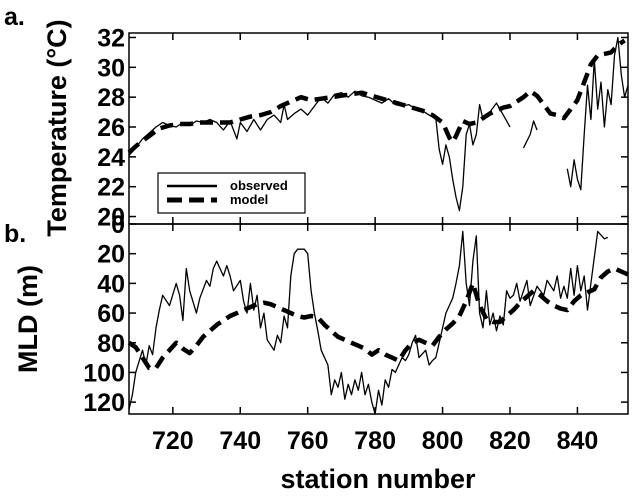 The height and width of the screenshot is (502, 637). I want to click on x-tick-label: 740, so click(240, 441).